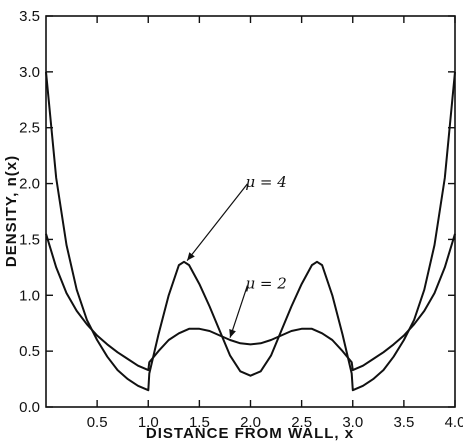  What do you see at coordinates (250, 422) in the screenshot?
I see `x-tick-label: 2.0` at bounding box center [250, 422].